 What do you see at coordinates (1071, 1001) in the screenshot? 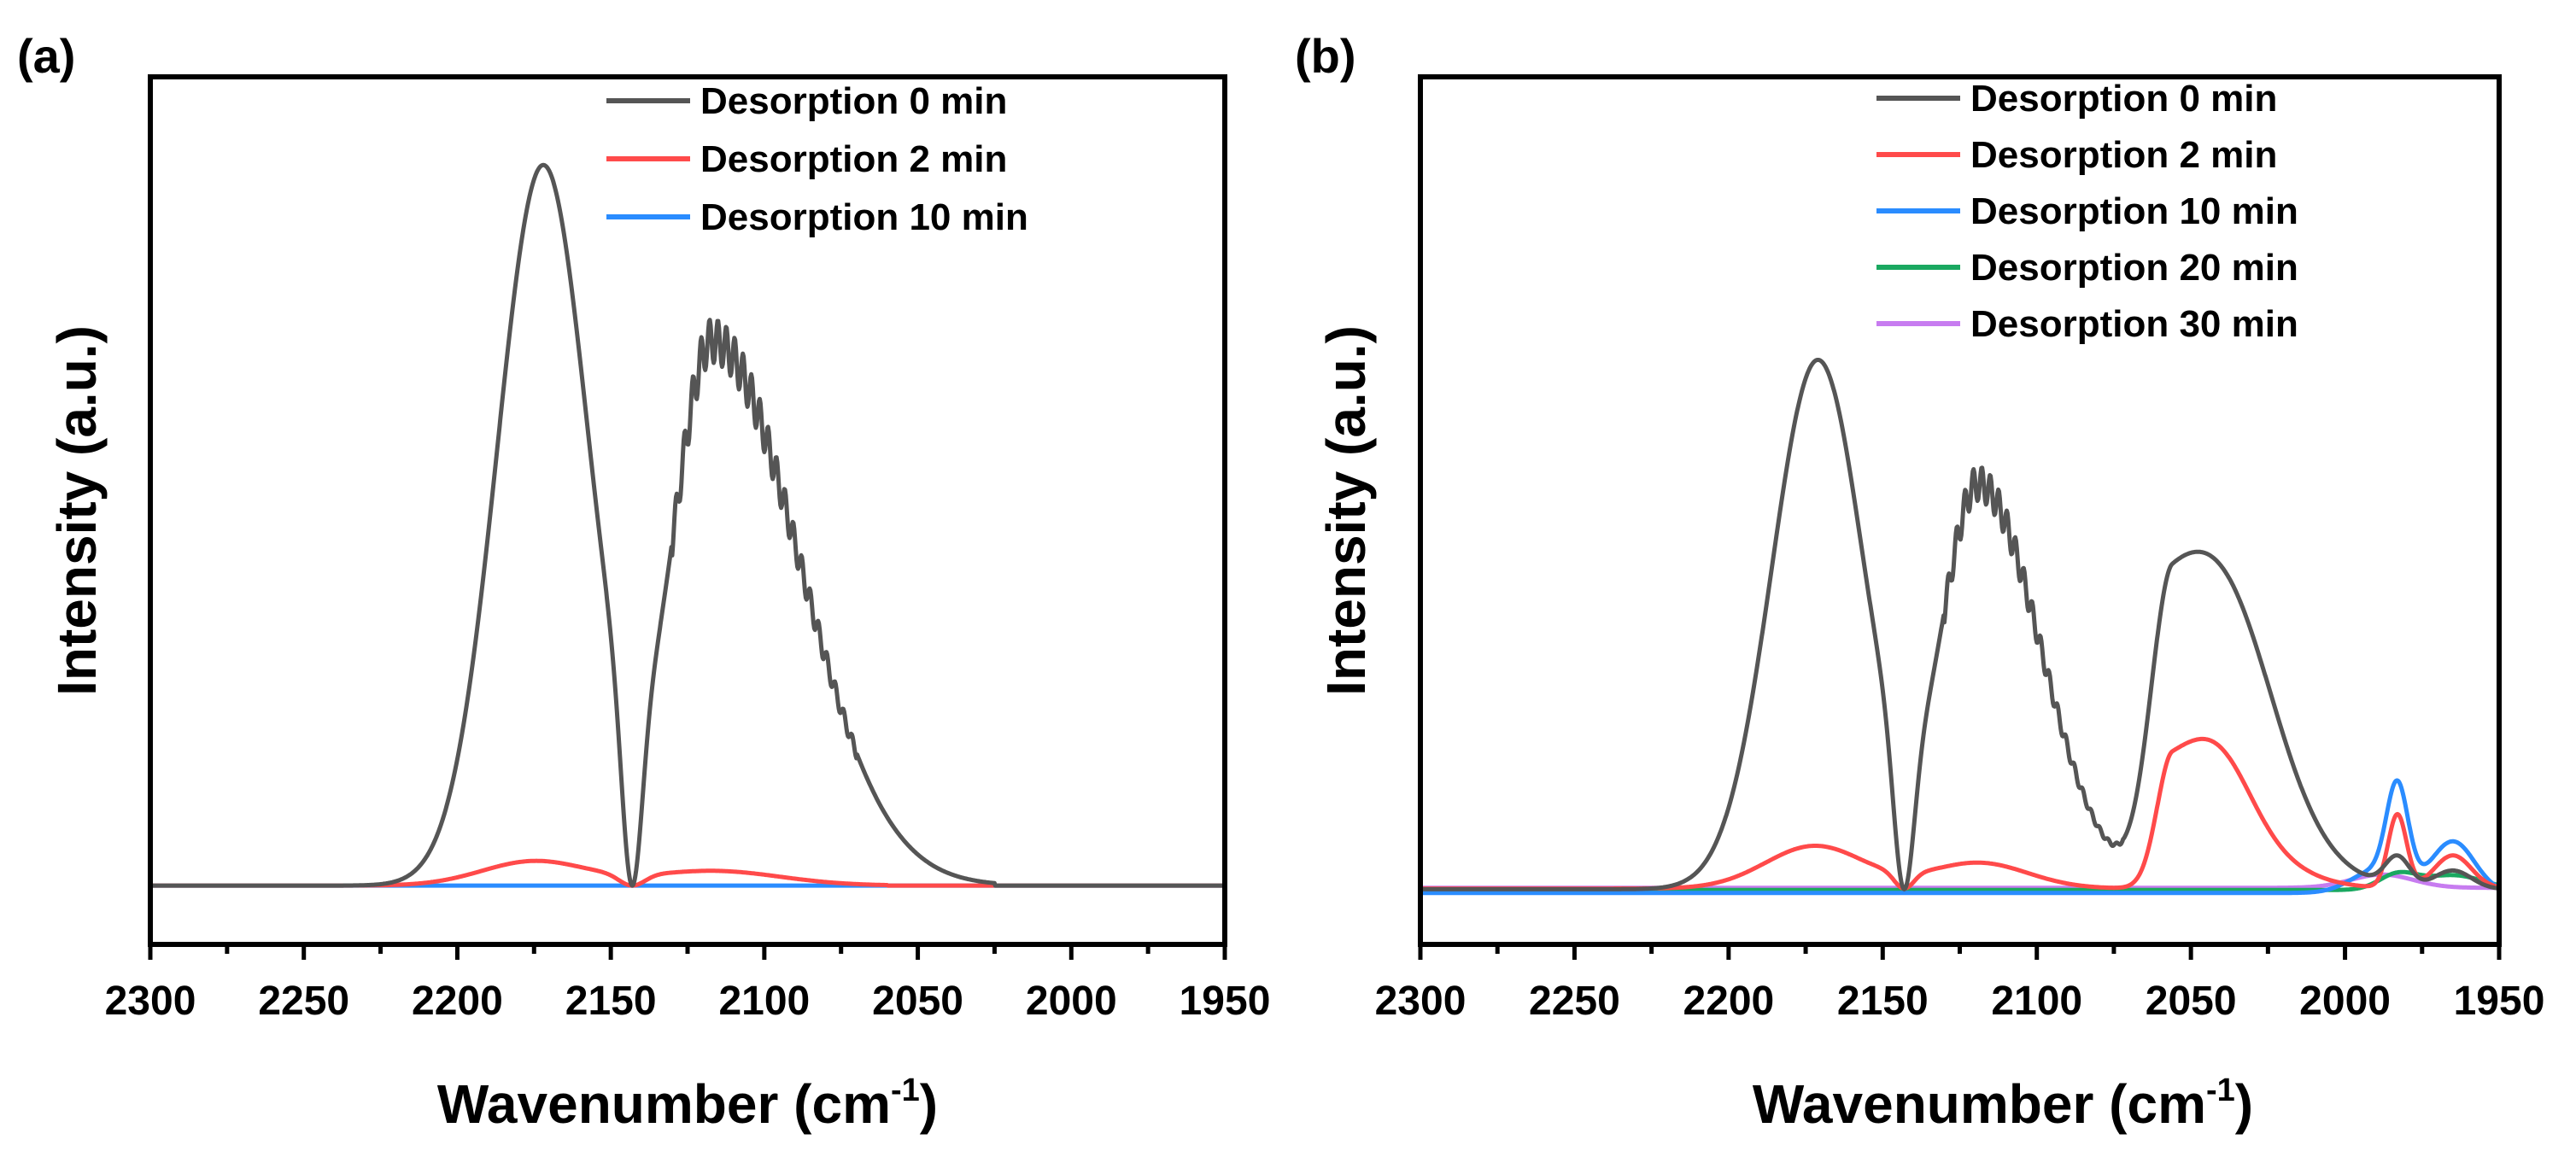
I see `panel-a-x-tick-label: 2000` at bounding box center [1071, 1001].